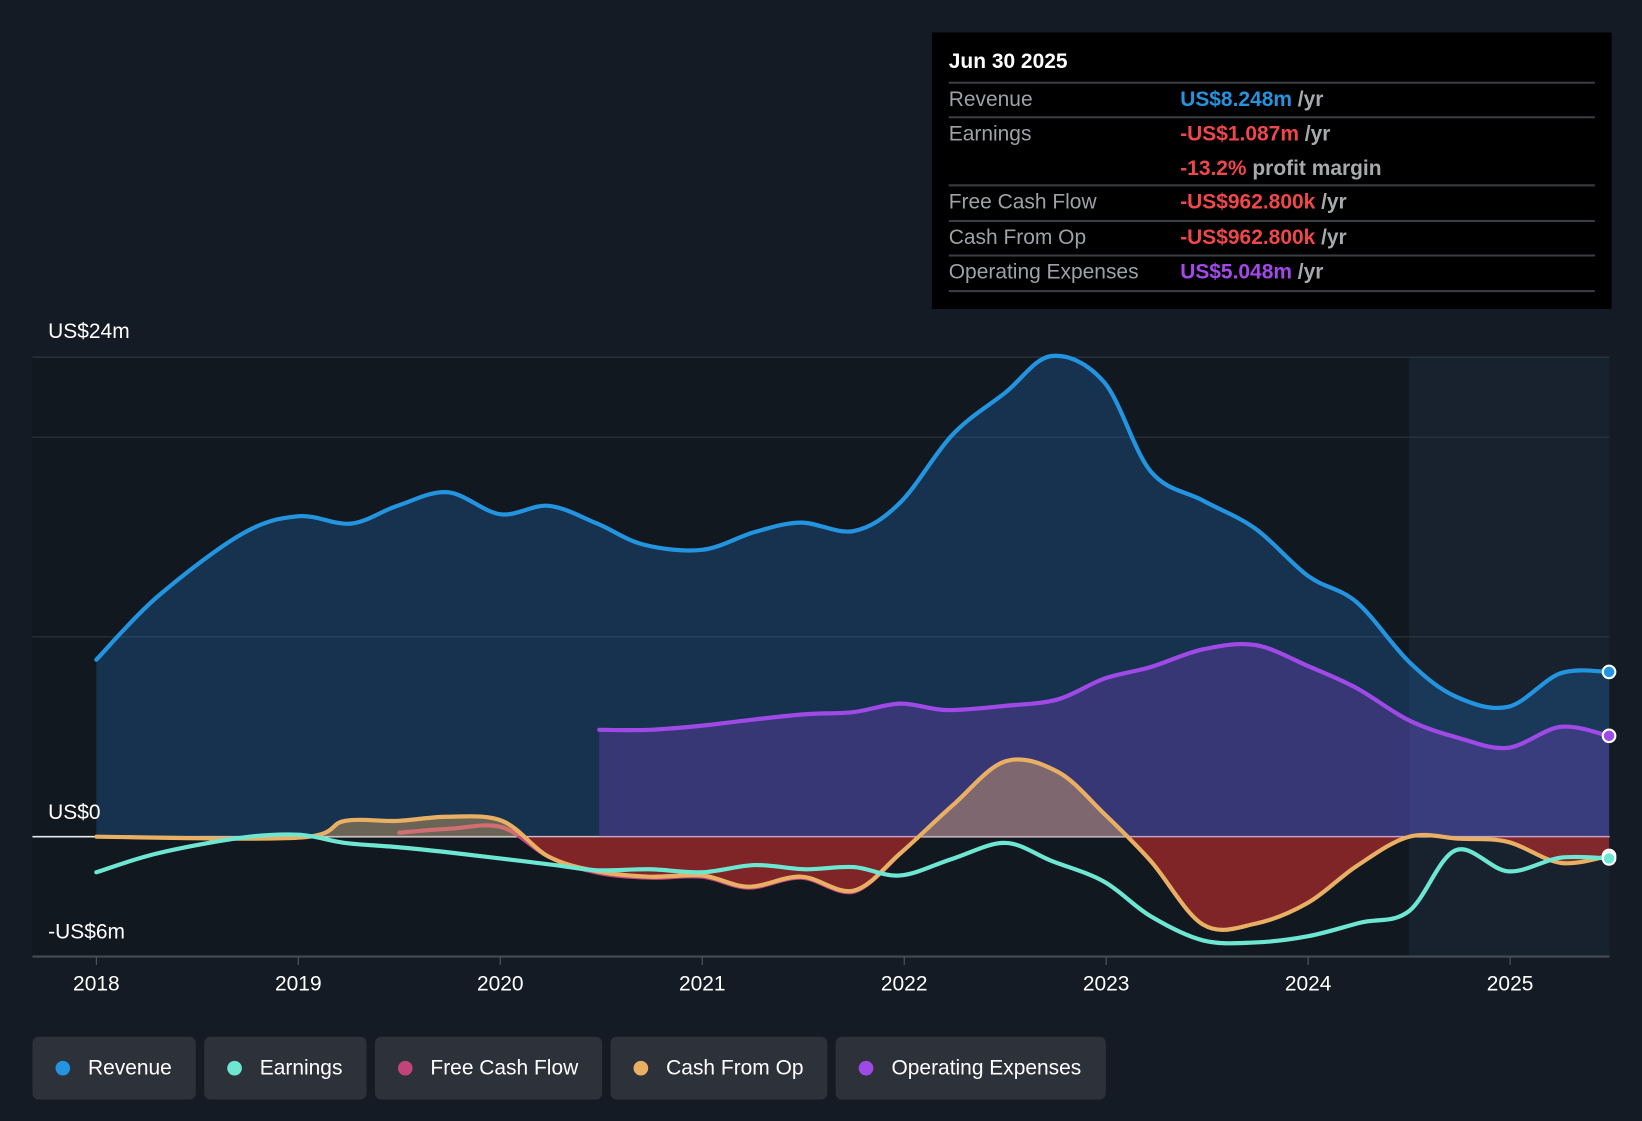  I want to click on earnings-line, so click(853, 889).